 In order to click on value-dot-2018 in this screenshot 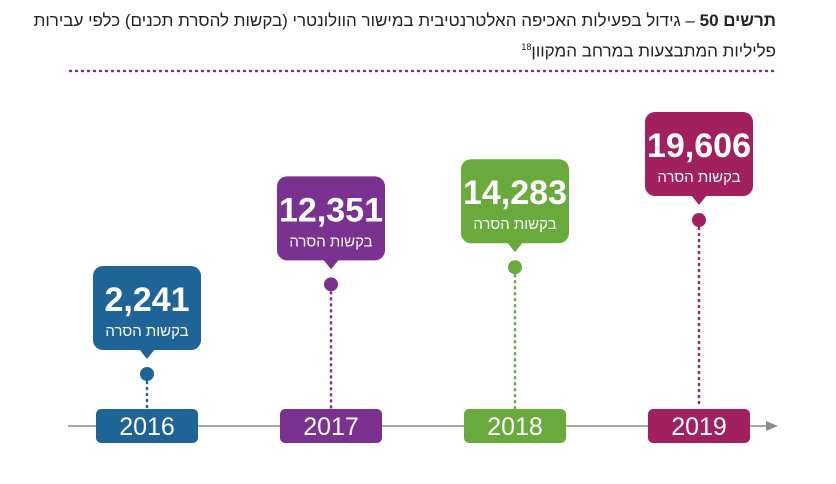, I will do `click(515, 267)`.